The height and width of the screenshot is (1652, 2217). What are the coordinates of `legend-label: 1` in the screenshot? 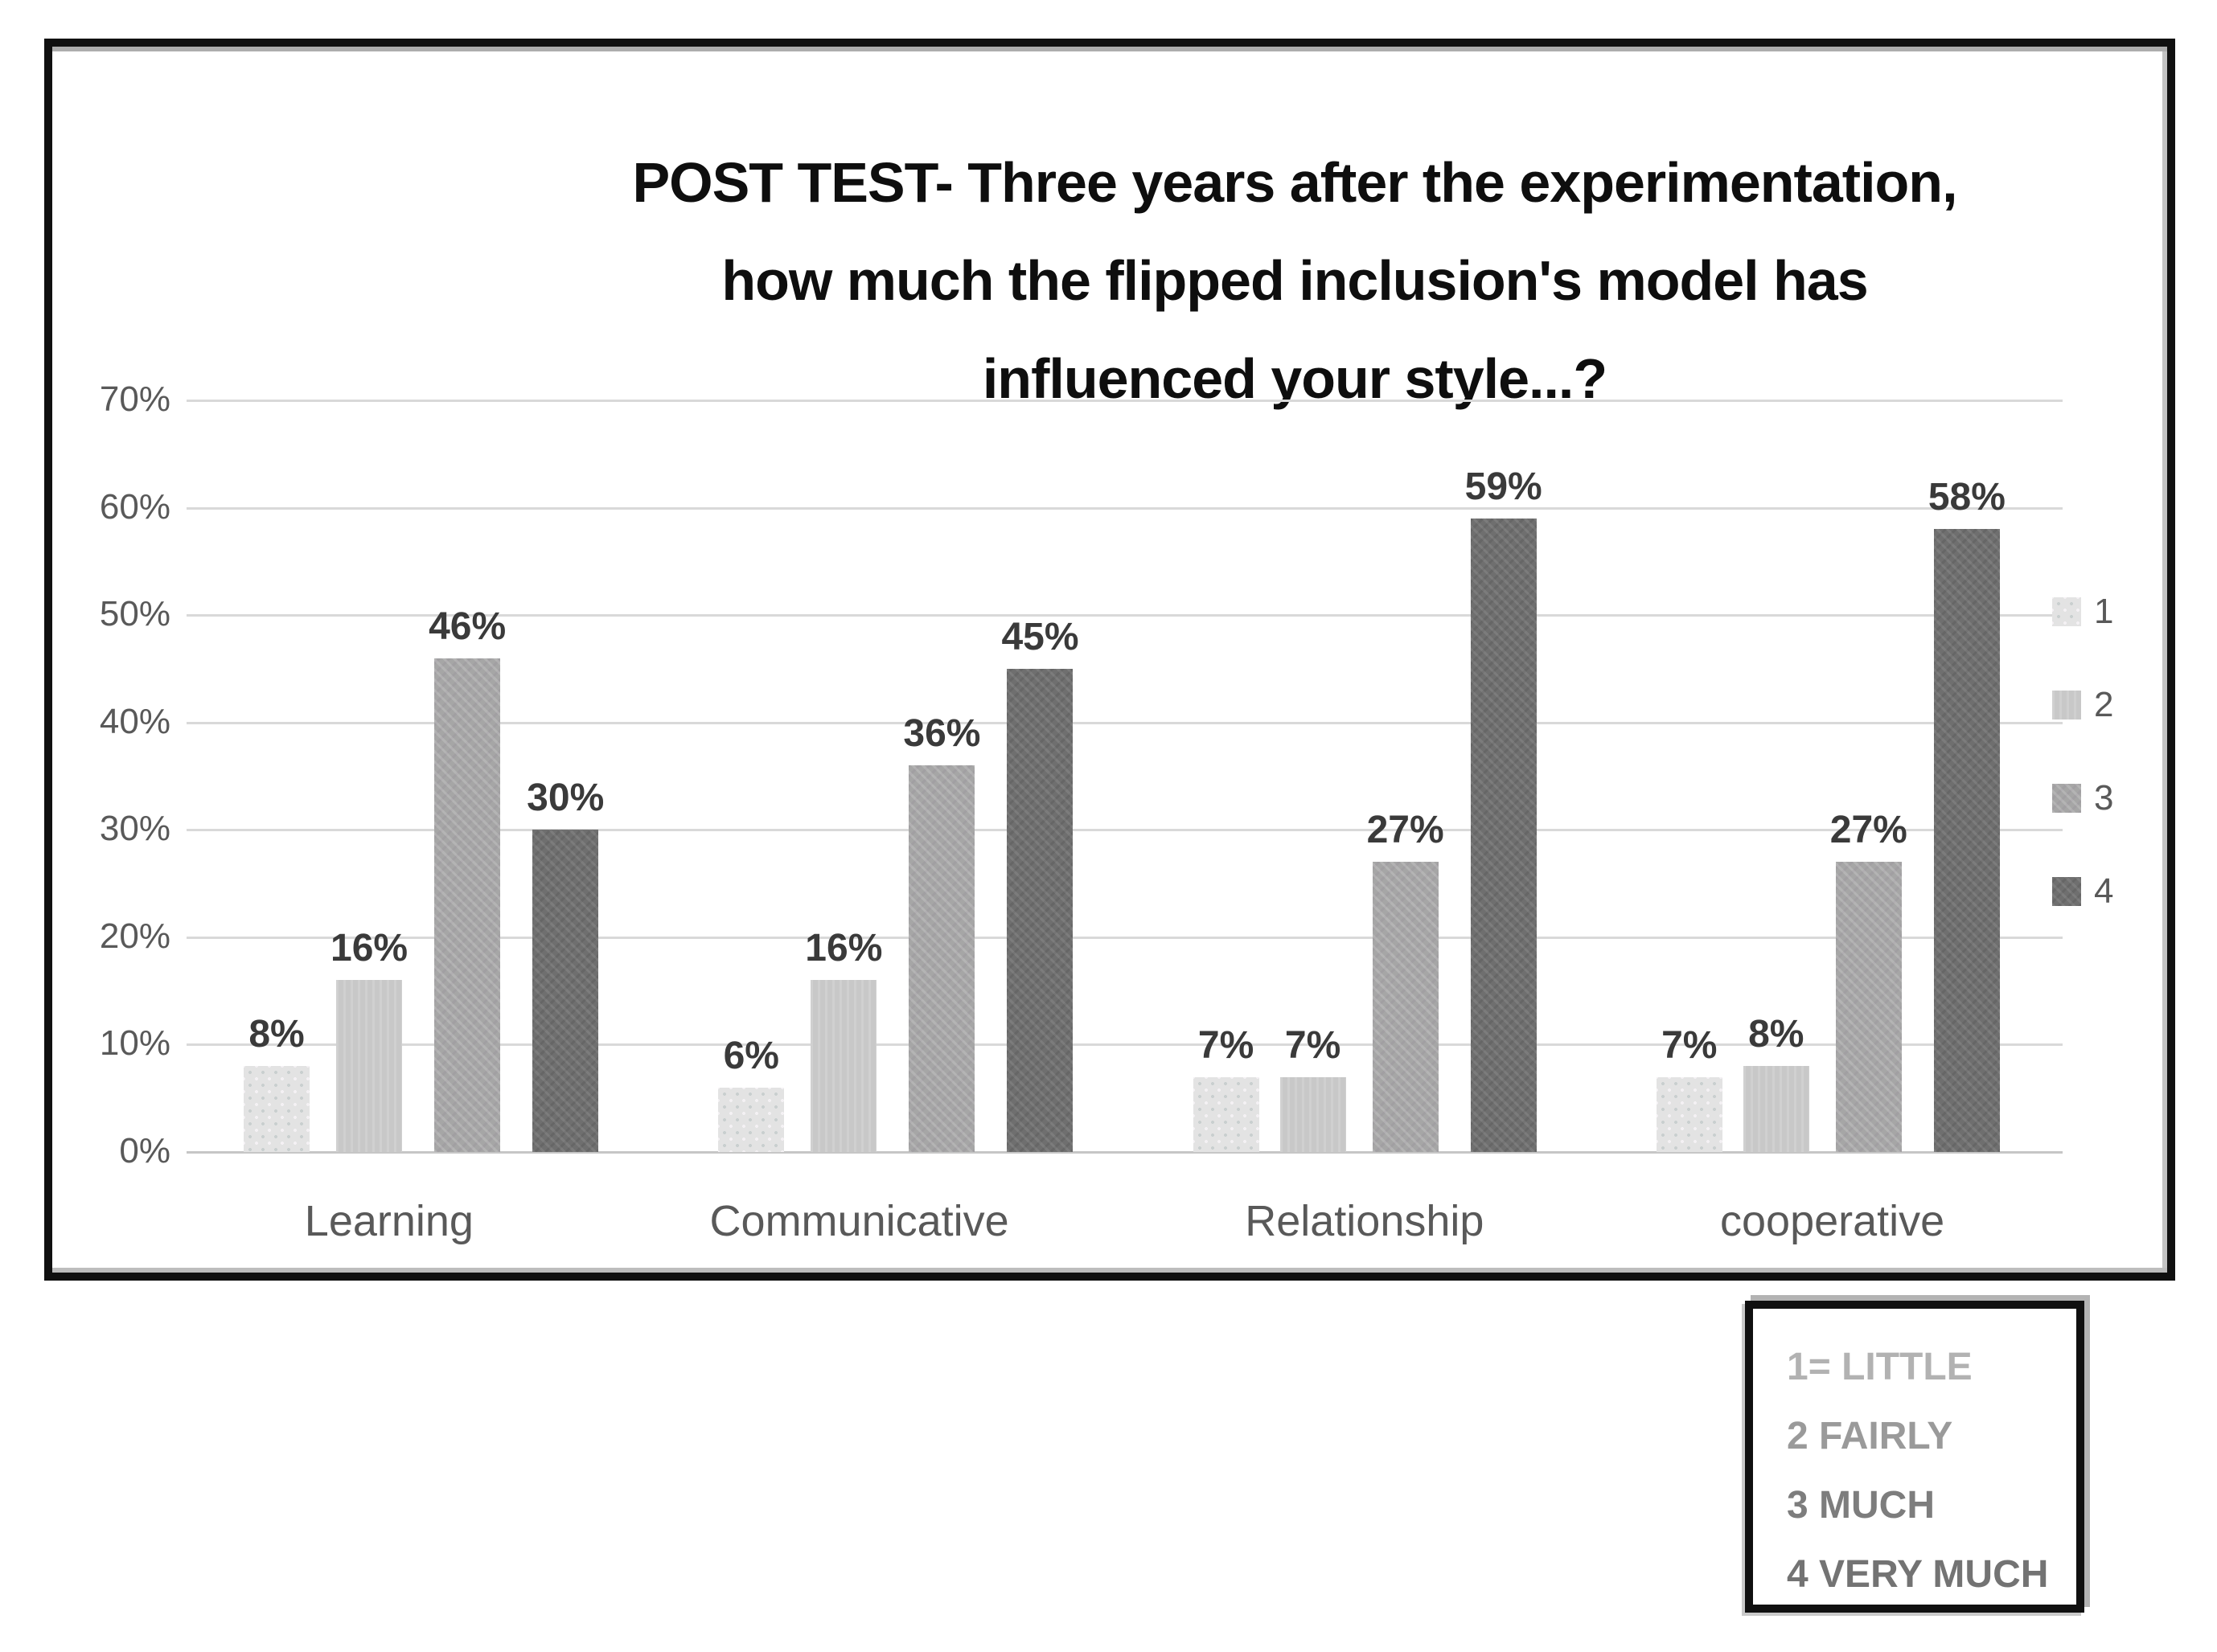 It's located at (2104, 611).